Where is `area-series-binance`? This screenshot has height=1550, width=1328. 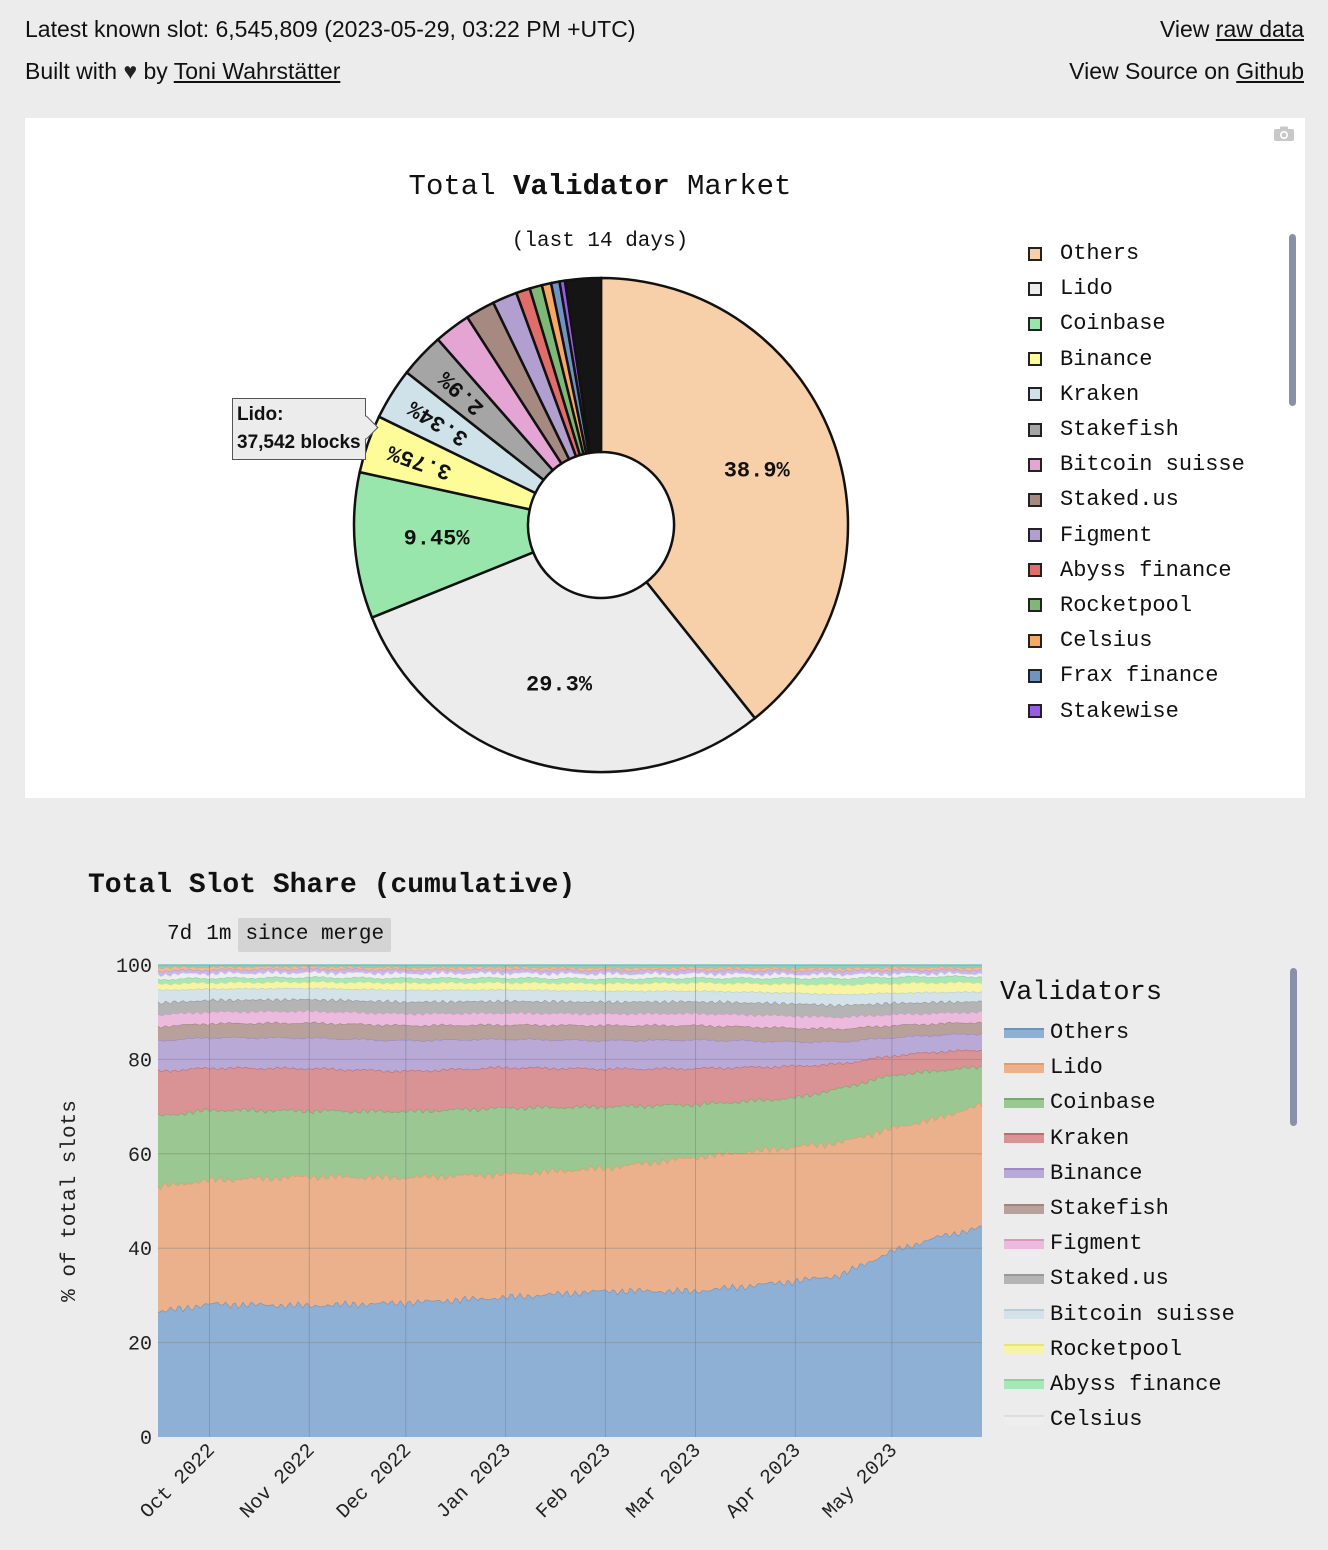
area-series-binance is located at coordinates (570, 1053).